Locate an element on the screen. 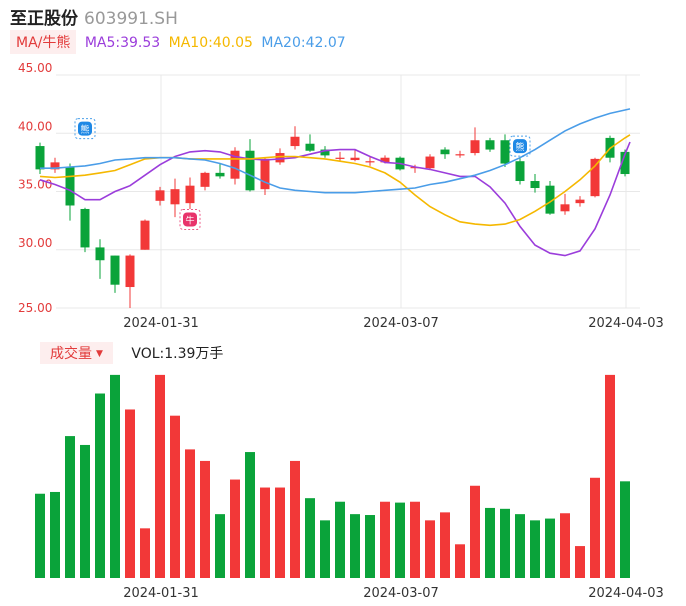 The image size is (686, 606). stock-header: 至正股份 603991.SH is located at coordinates (94, 16).